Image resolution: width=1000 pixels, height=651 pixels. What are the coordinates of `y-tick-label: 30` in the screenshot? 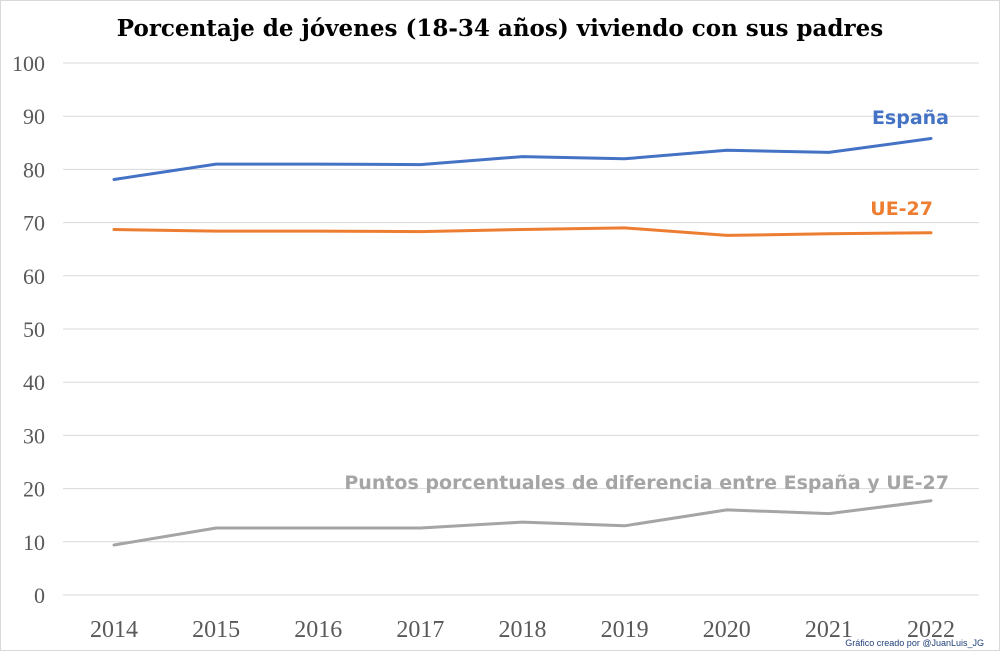 It's located at (34, 435).